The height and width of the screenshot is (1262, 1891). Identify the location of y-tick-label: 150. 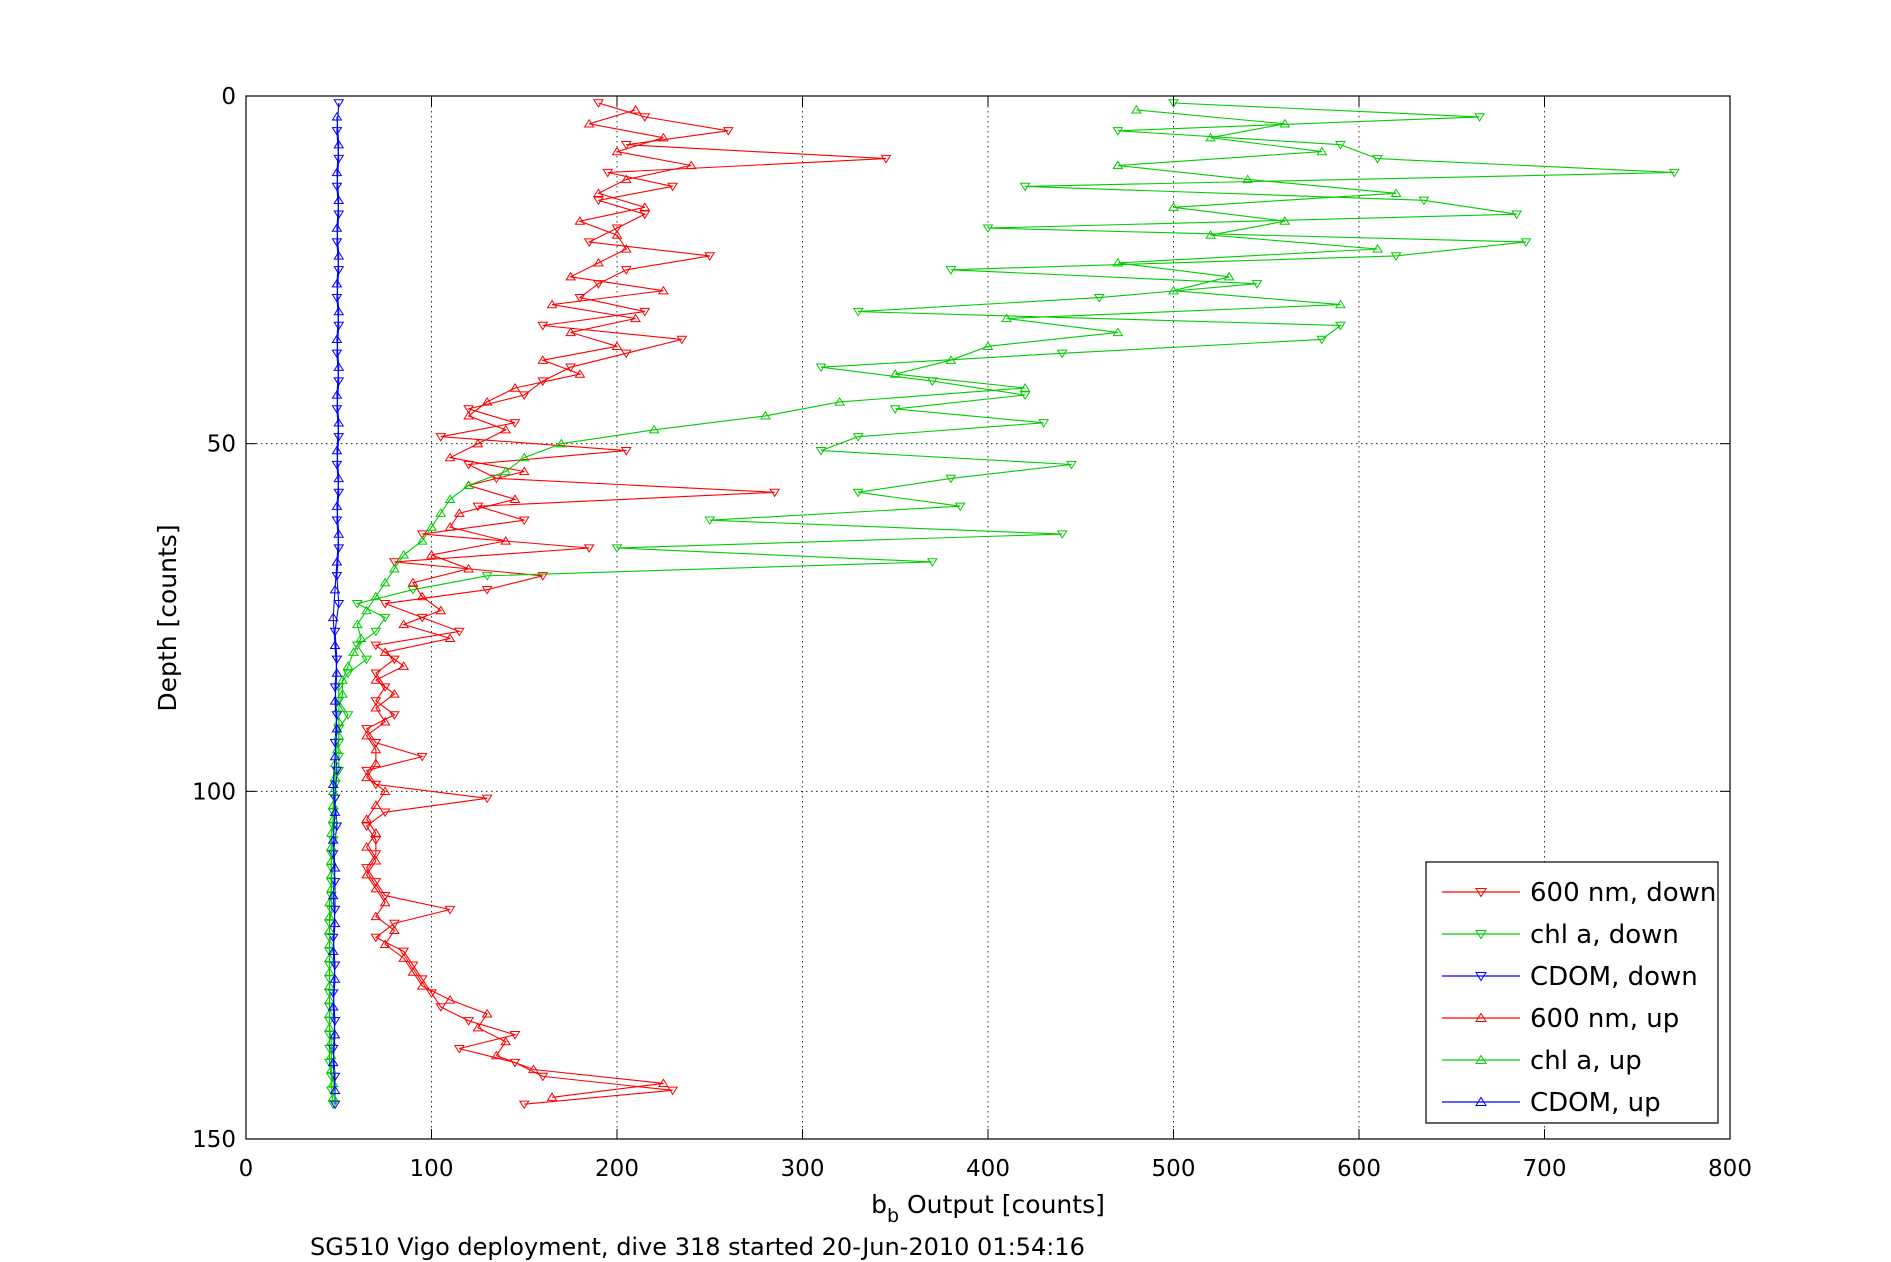
(214, 1140).